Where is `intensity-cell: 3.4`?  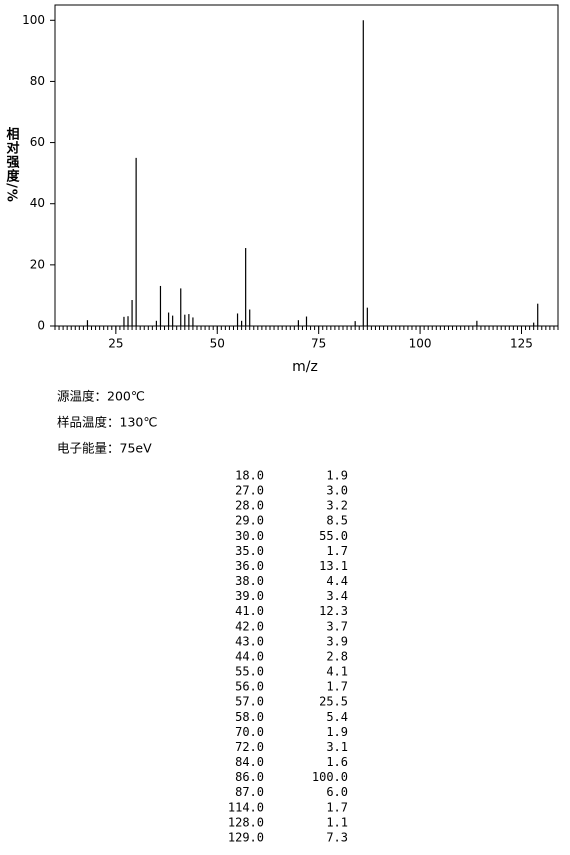
intensity-cell: 3.4 is located at coordinates (337, 596).